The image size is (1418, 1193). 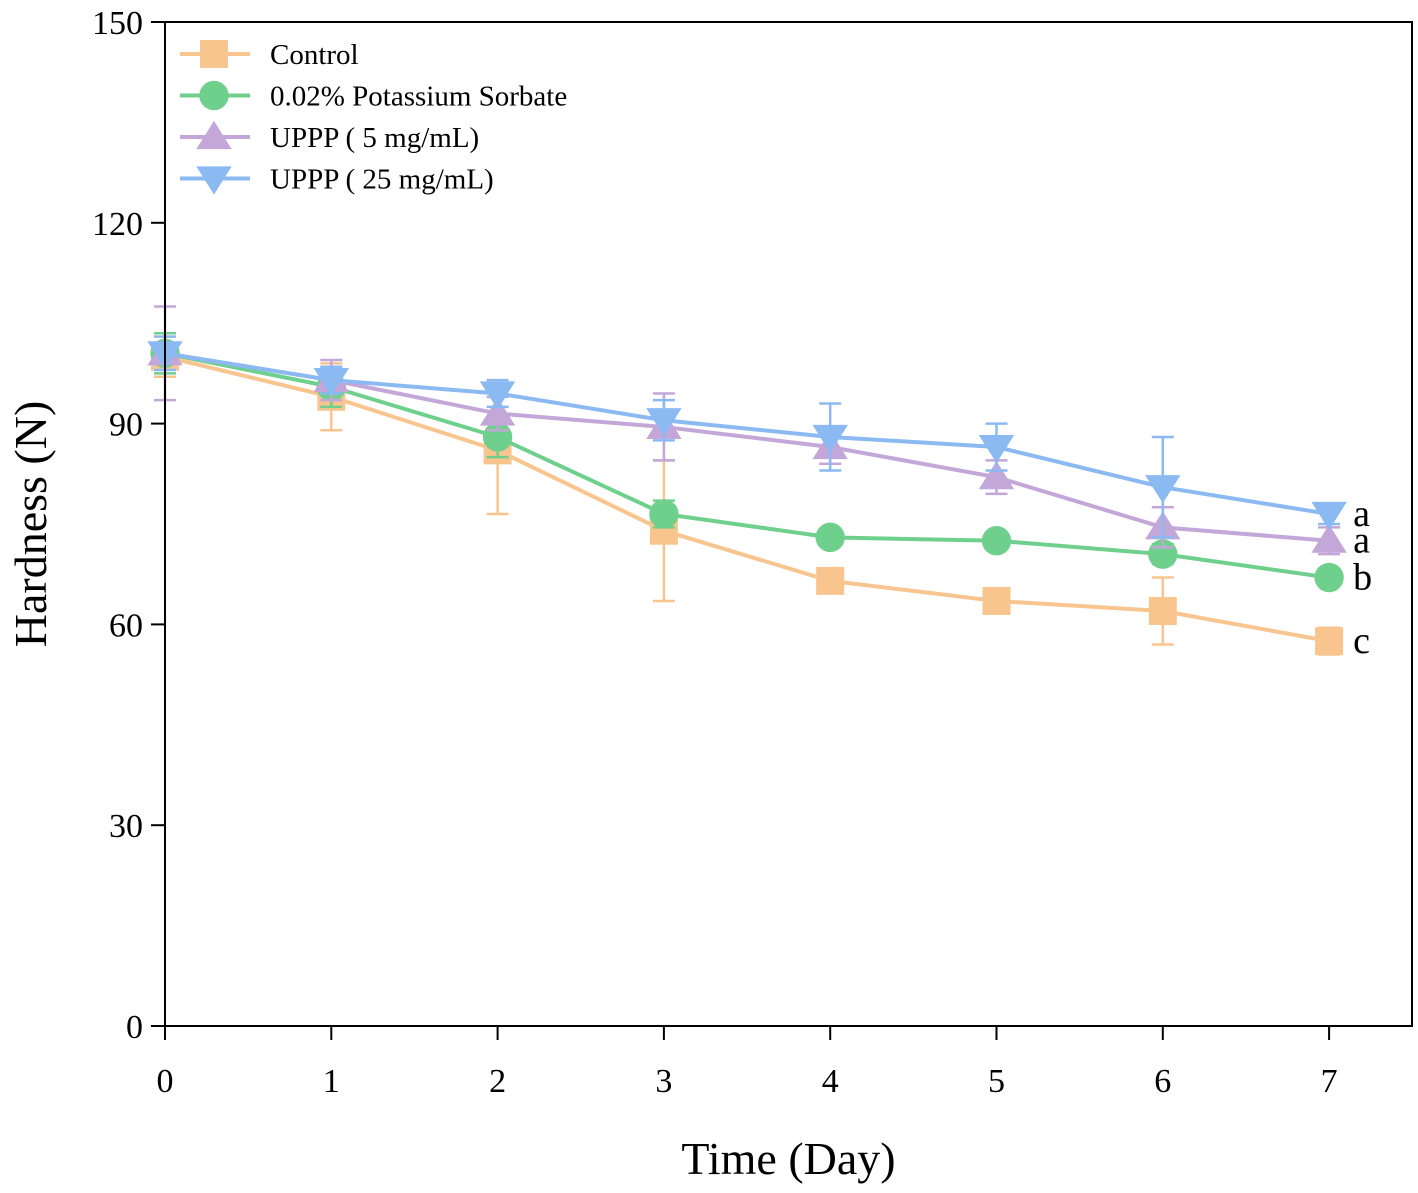 What do you see at coordinates (788, 1158) in the screenshot?
I see `x-axis-title: Time (Day)` at bounding box center [788, 1158].